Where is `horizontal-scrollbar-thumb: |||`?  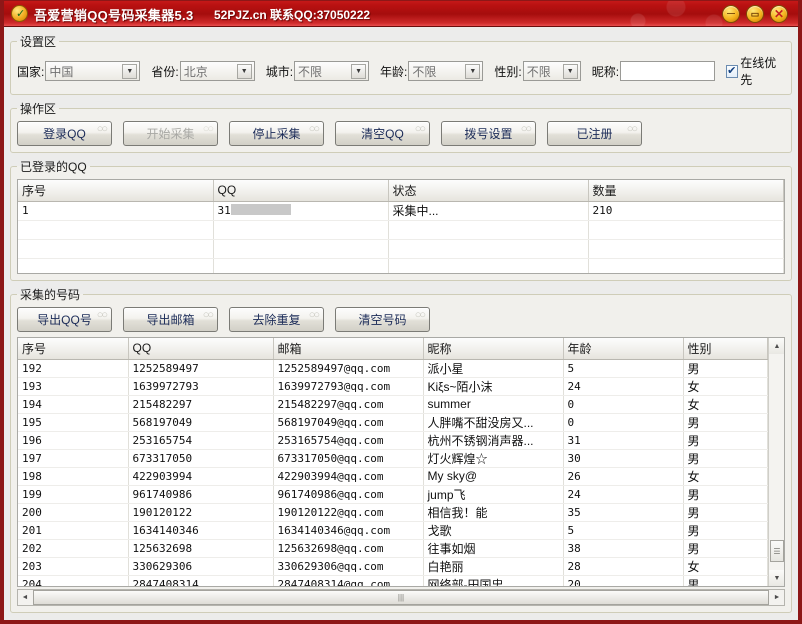 horizontal-scrollbar-thumb: ||| is located at coordinates (401, 597).